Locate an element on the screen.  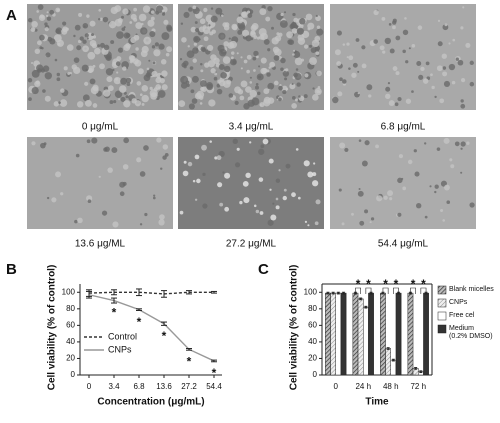
microscopy-image is located at coordinates (251, 183).